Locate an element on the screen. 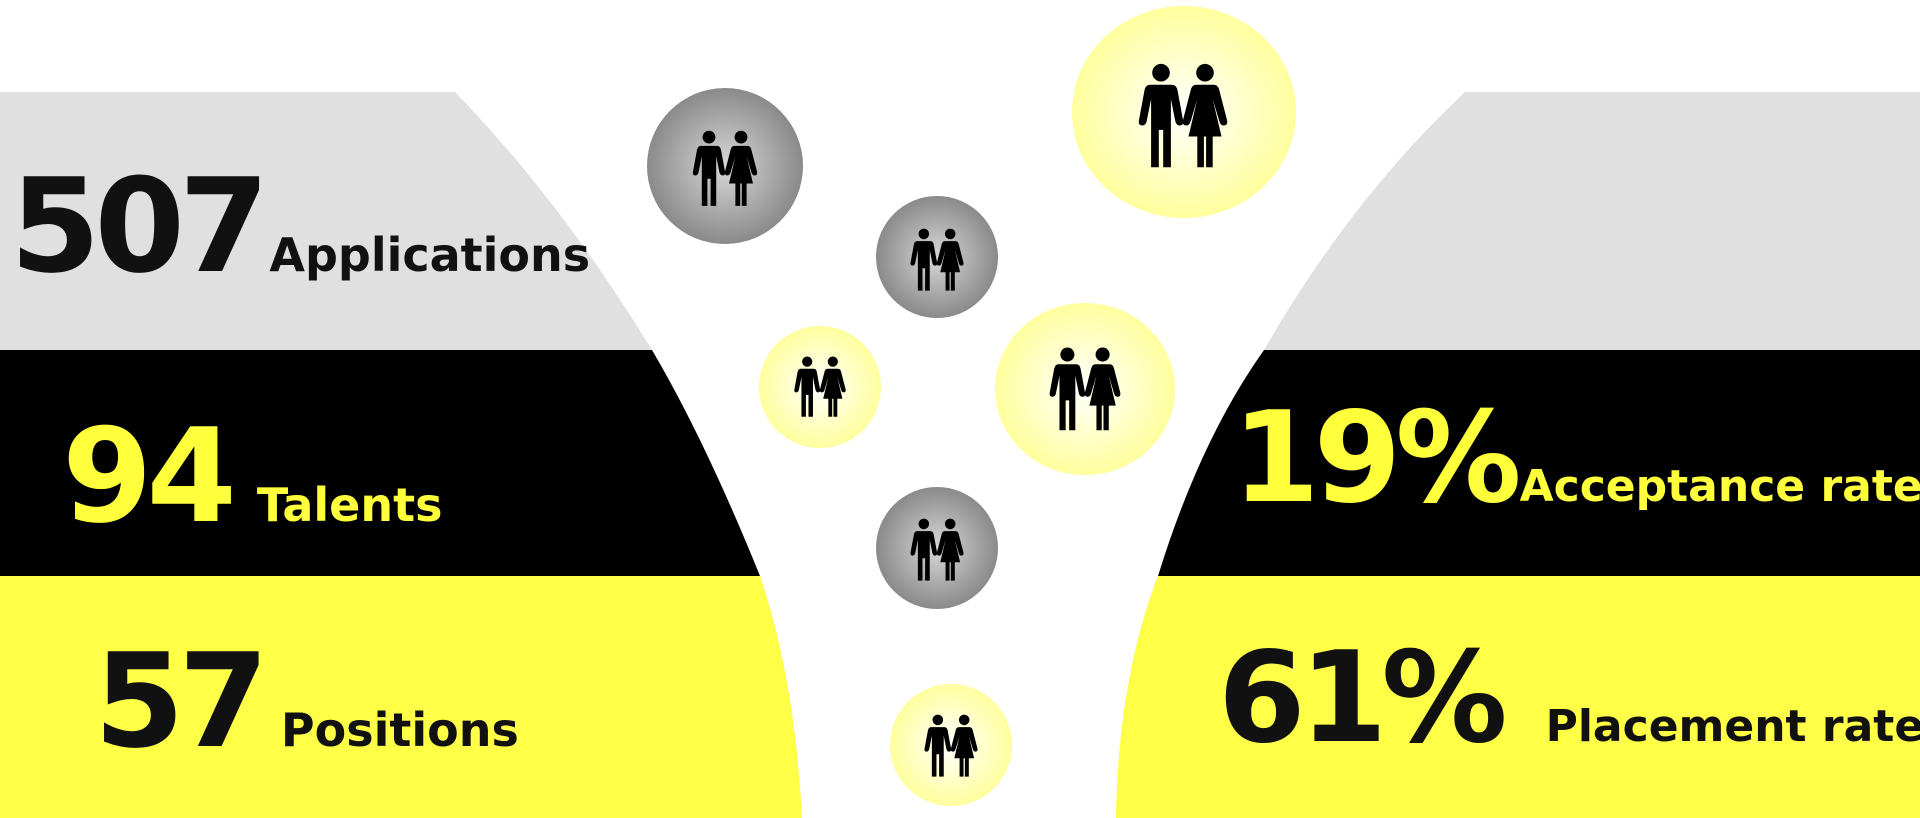 The height and width of the screenshot is (818, 1920). stat-value: 61% is located at coordinates (1363, 697).